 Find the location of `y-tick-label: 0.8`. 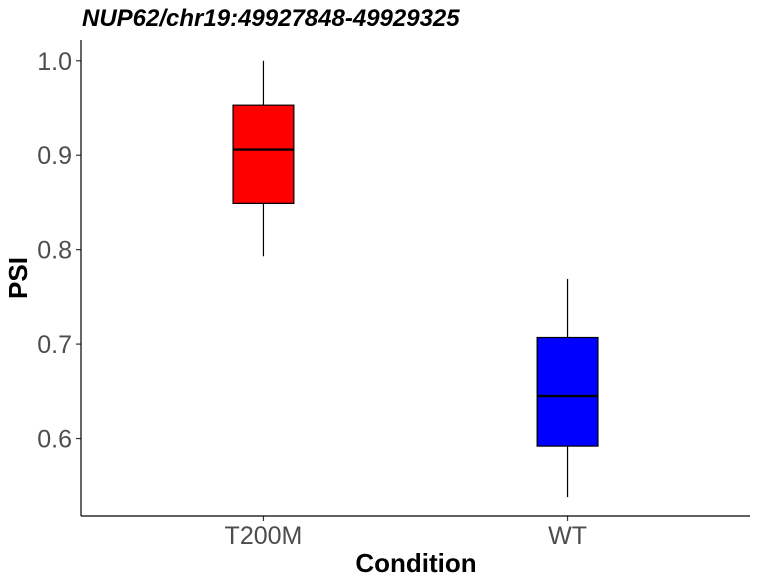

y-tick-label: 0.8 is located at coordinates (54, 251).